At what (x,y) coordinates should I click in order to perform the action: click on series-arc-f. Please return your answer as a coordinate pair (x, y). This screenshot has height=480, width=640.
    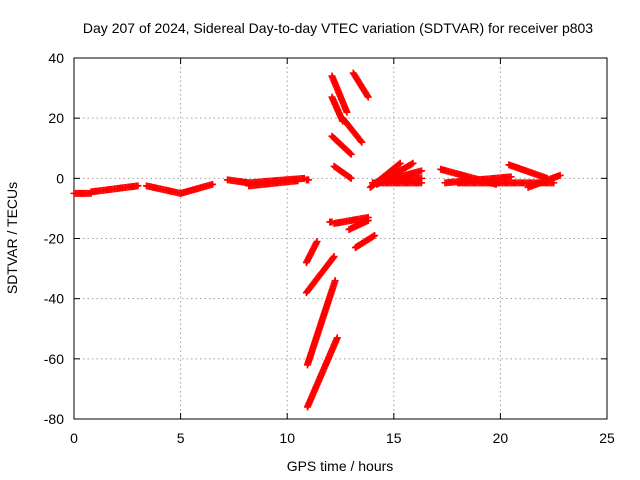
    Looking at the image, I should click on (337, 109).